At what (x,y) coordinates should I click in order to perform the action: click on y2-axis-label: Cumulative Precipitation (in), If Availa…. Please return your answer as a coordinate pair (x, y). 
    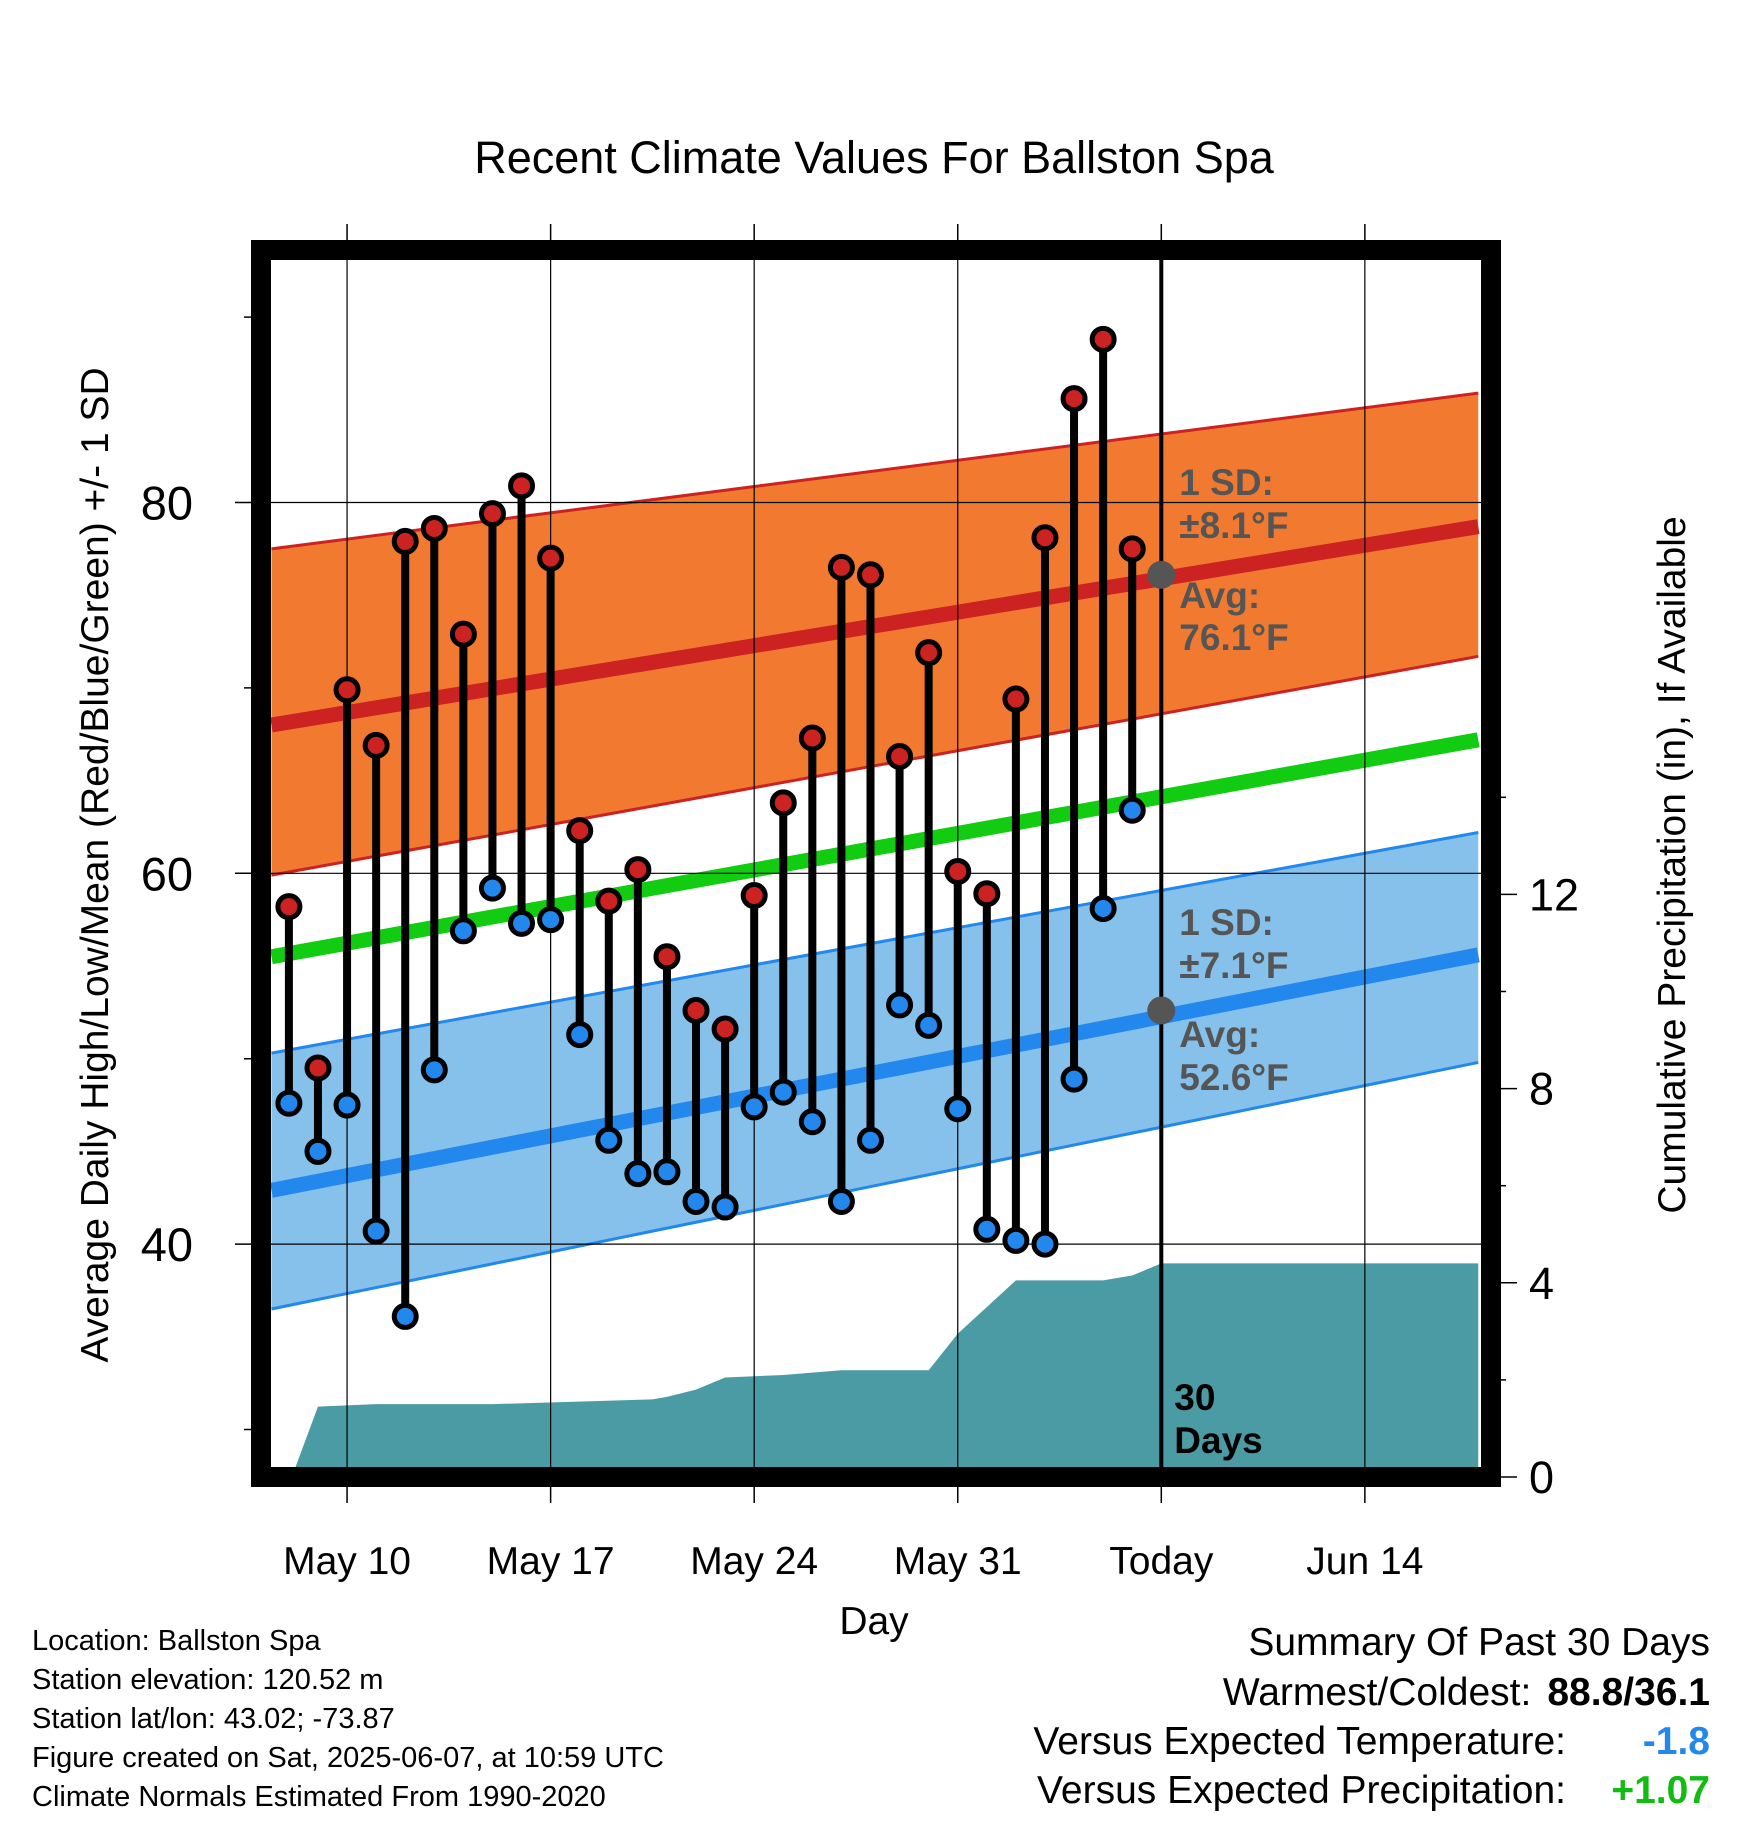
    Looking at the image, I should click on (1672, 864).